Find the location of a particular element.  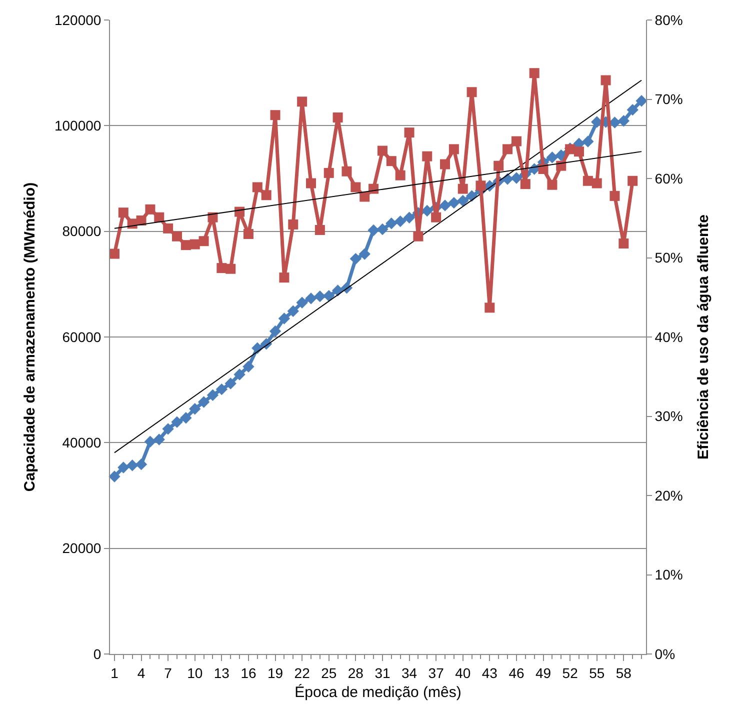

y-tick-label: 0 is located at coordinates (97, 654).